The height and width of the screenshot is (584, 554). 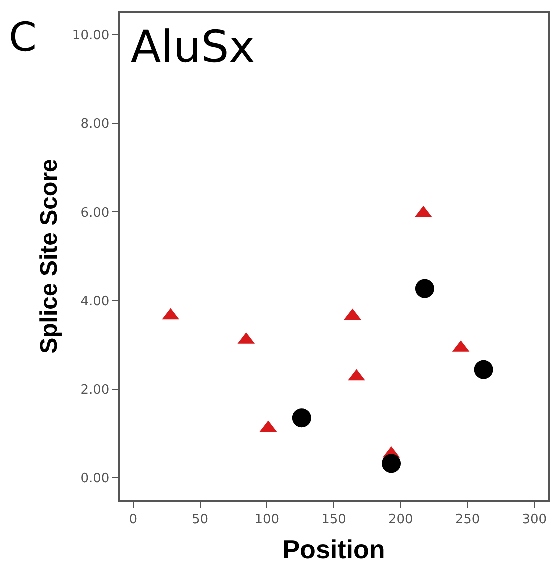 What do you see at coordinates (200, 520) in the screenshot?
I see `x-tick-label: 50` at bounding box center [200, 520].